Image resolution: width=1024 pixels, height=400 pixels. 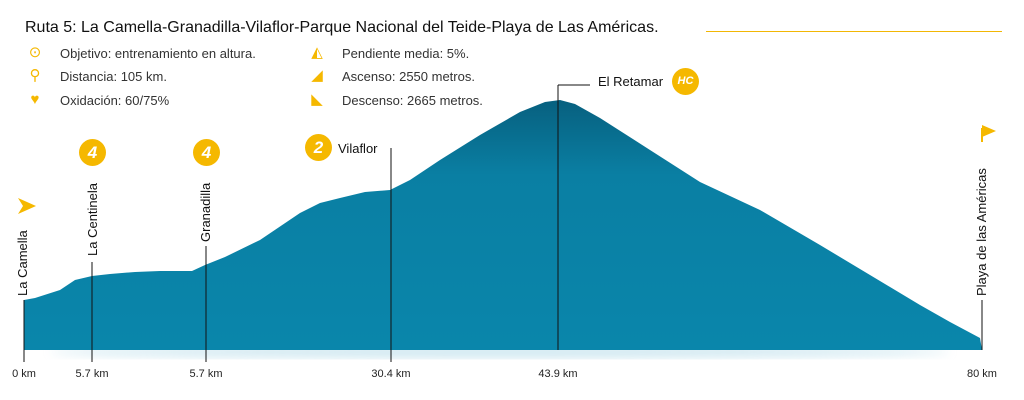 I want to click on km-label: 43.9 km, so click(x=558, y=374).